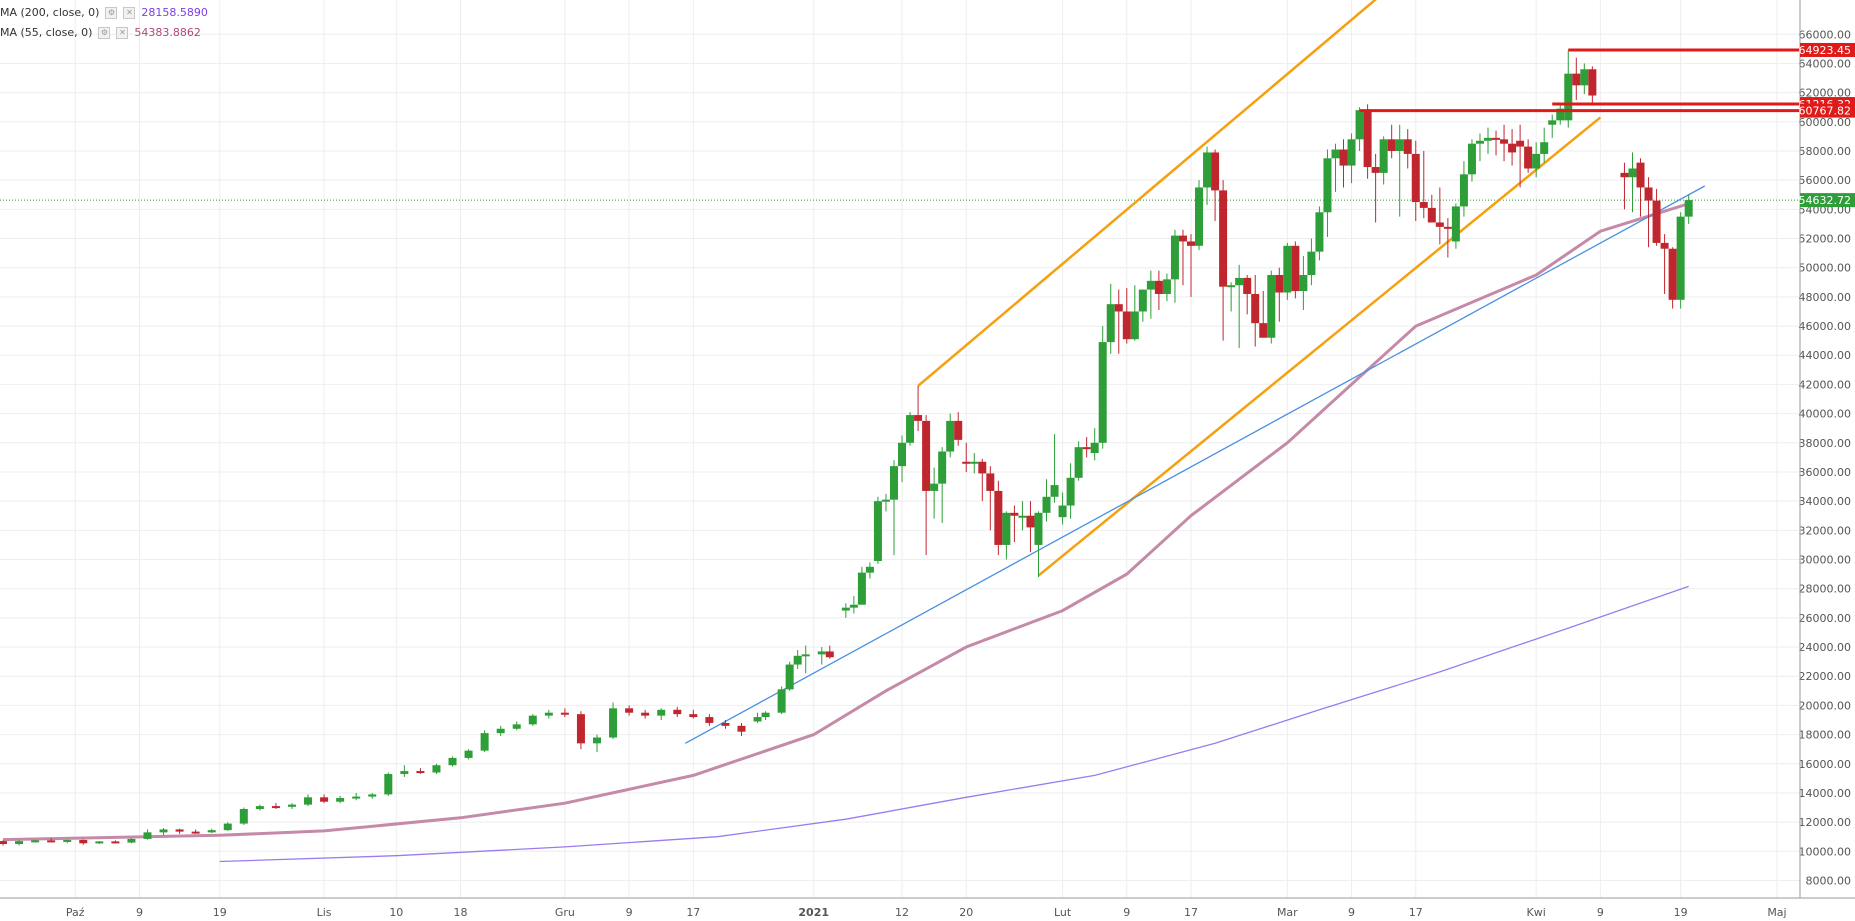 The width and height of the screenshot is (1855, 921). I want to click on y-tick-label: 28000.00, so click(1825, 589).